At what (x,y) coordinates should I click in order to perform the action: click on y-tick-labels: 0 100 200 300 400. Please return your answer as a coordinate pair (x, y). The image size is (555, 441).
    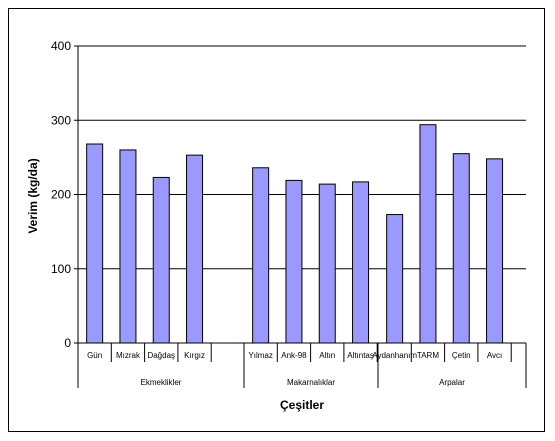
    Looking at the image, I should click on (64, 194).